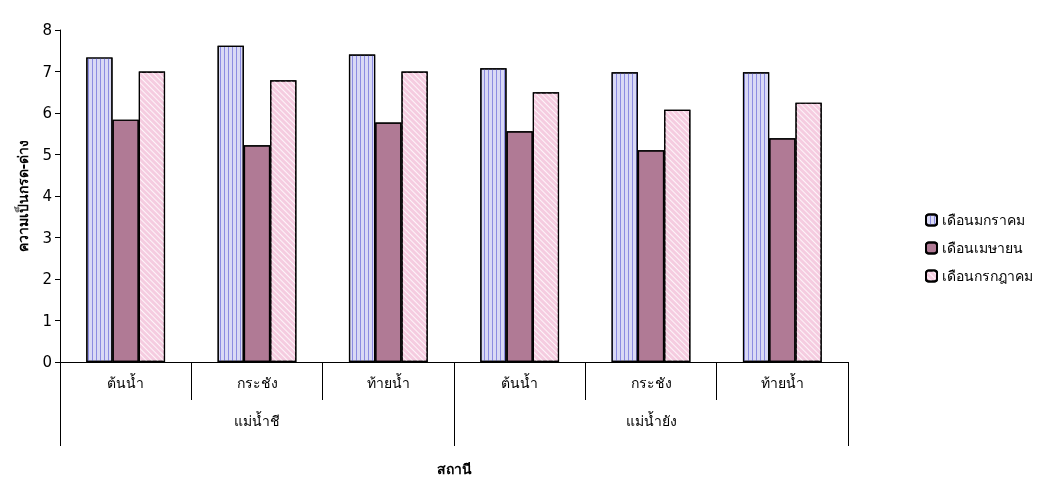 The image size is (1056, 496). Describe the element at coordinates (47, 279) in the screenshot. I see `y-tick-label: 2` at that location.